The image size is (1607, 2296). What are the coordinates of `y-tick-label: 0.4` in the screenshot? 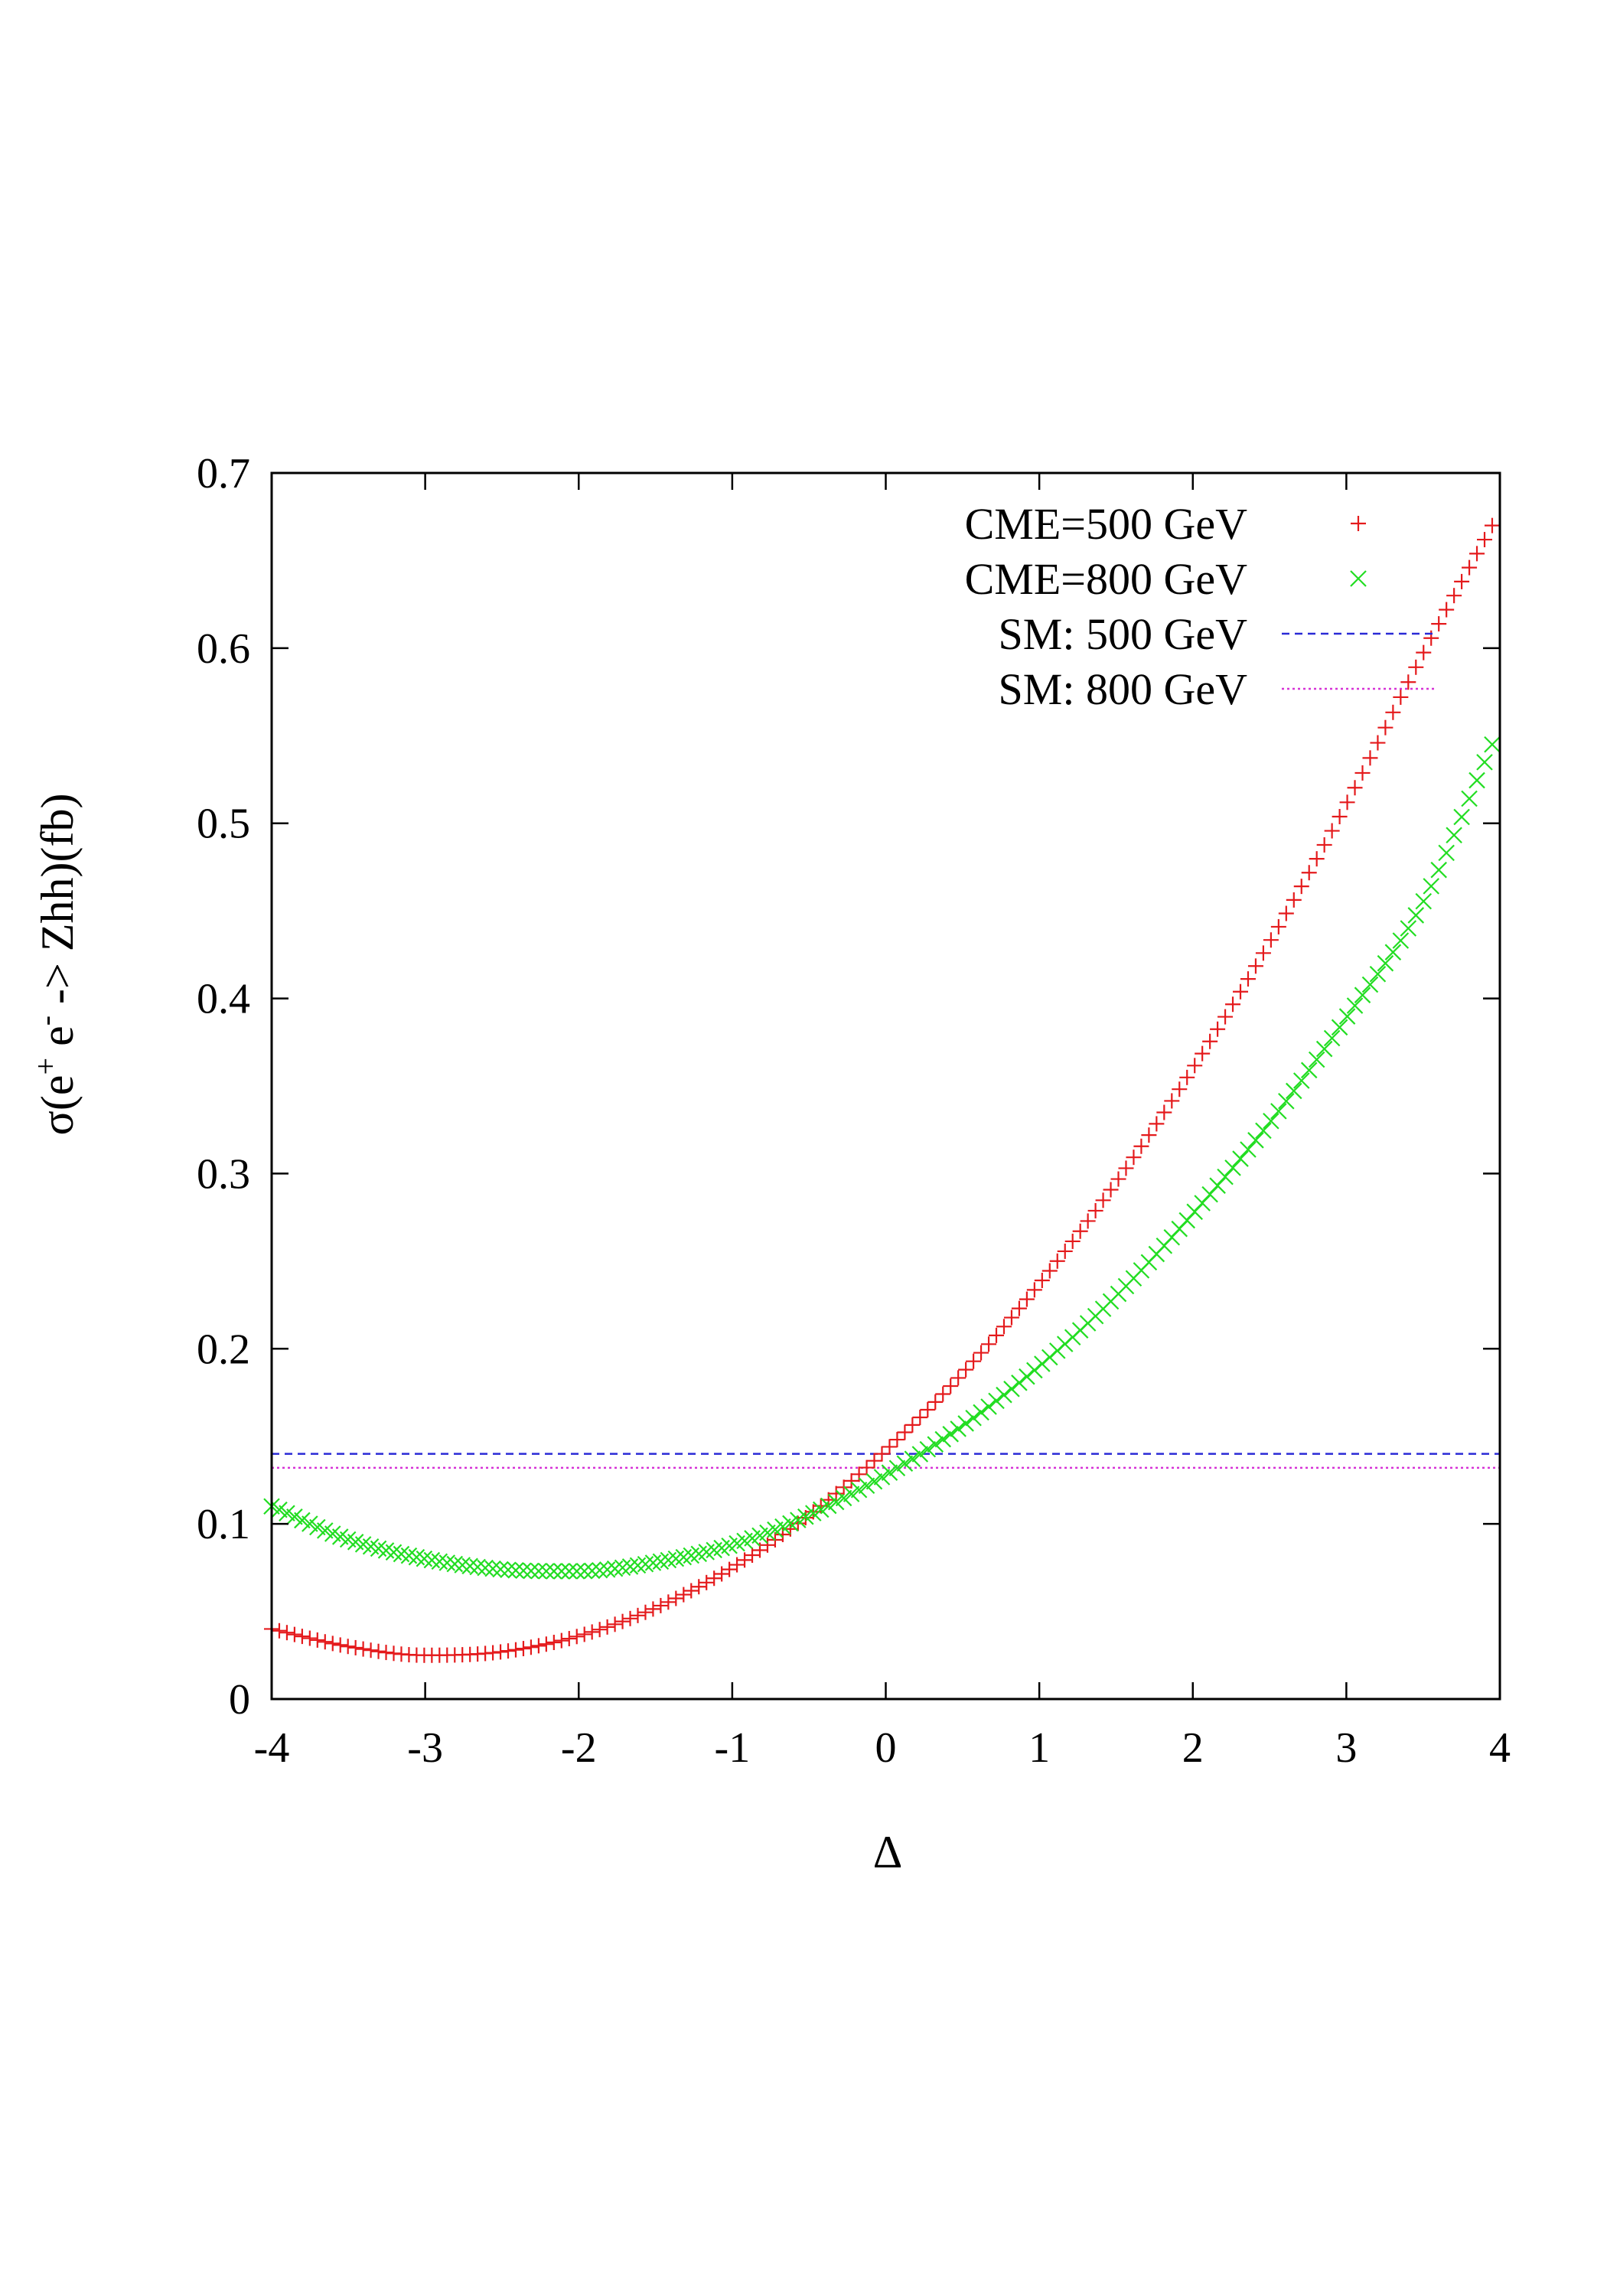 It's located at (223, 999).